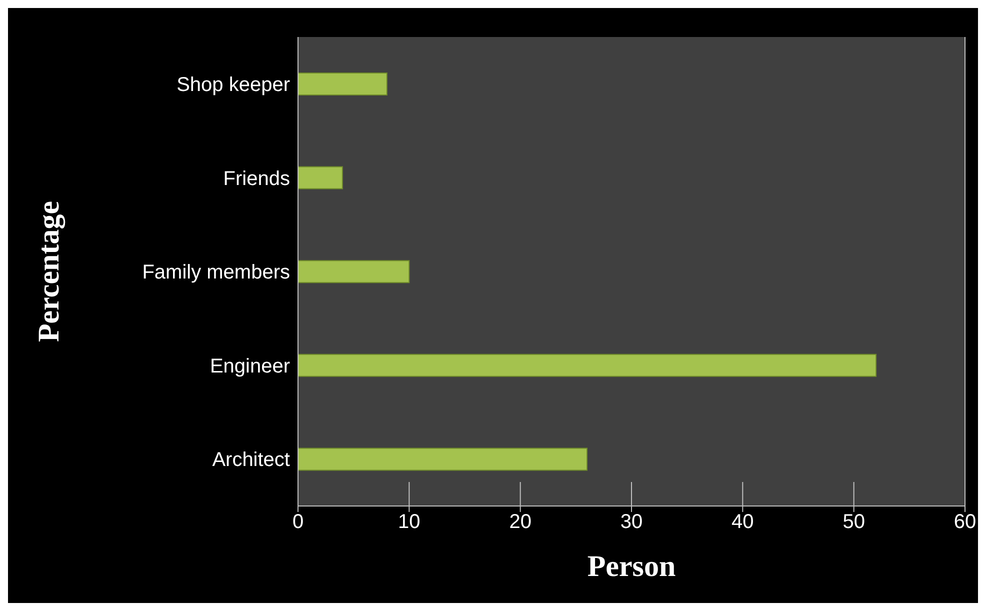 The image size is (986, 611). What do you see at coordinates (631, 566) in the screenshot?
I see `x-axis-title: Person` at bounding box center [631, 566].